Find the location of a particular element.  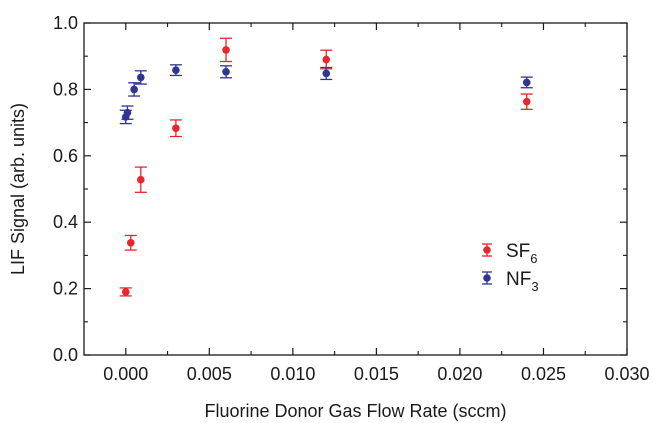

y-tick-label: 0.6 is located at coordinates (65, 156).